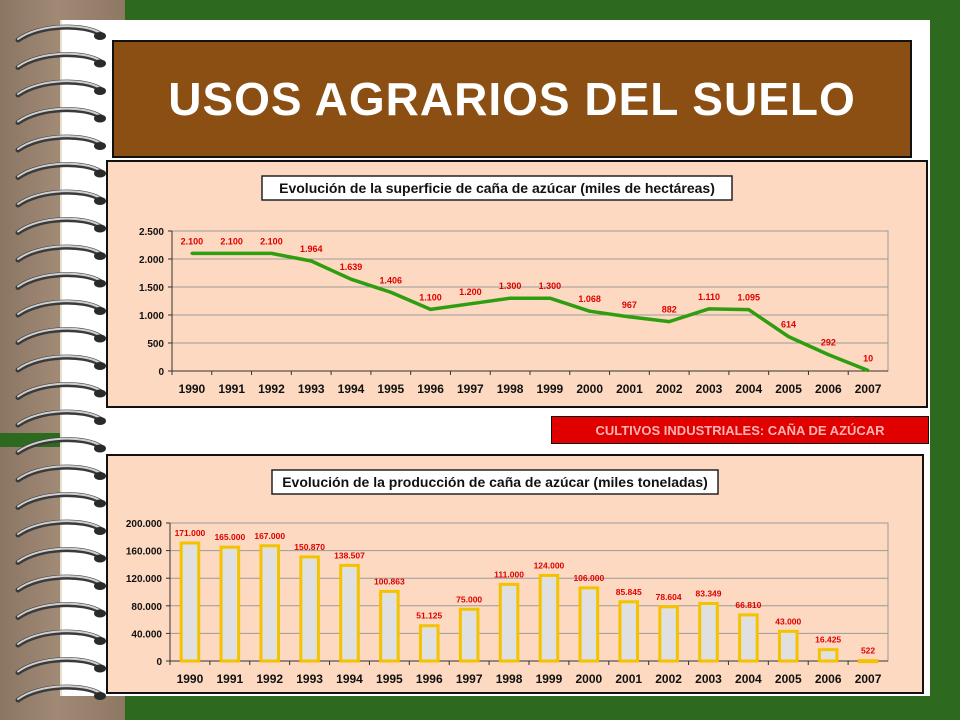  Describe the element at coordinates (709, 593) in the screenshot. I see `data-label: 83.349` at that location.